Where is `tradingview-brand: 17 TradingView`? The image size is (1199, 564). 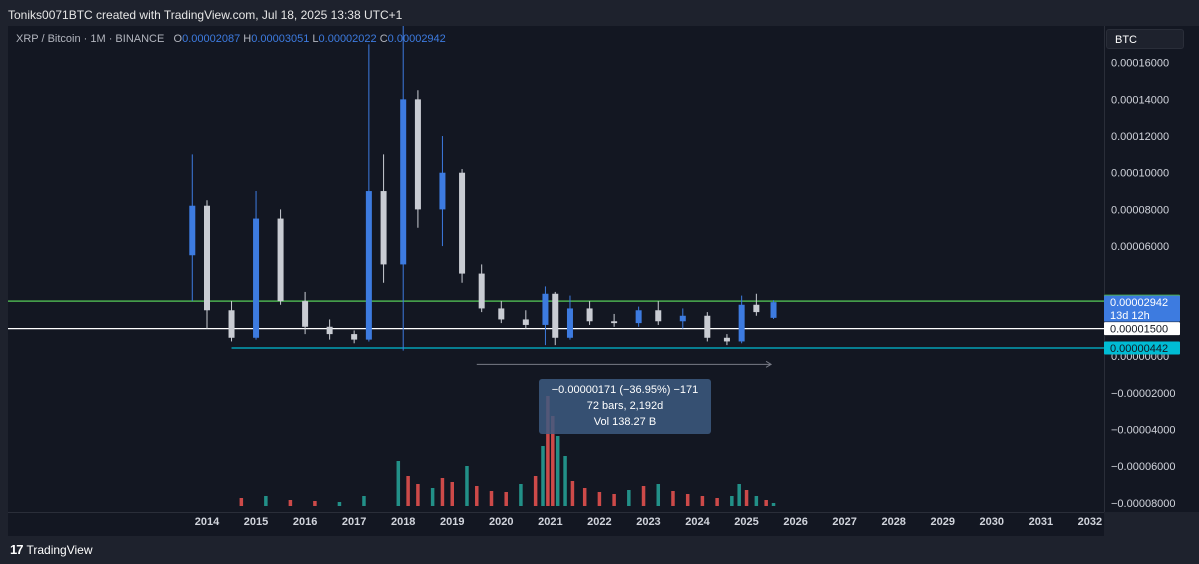
tradingview-brand: 17 TradingView is located at coordinates (51, 549).